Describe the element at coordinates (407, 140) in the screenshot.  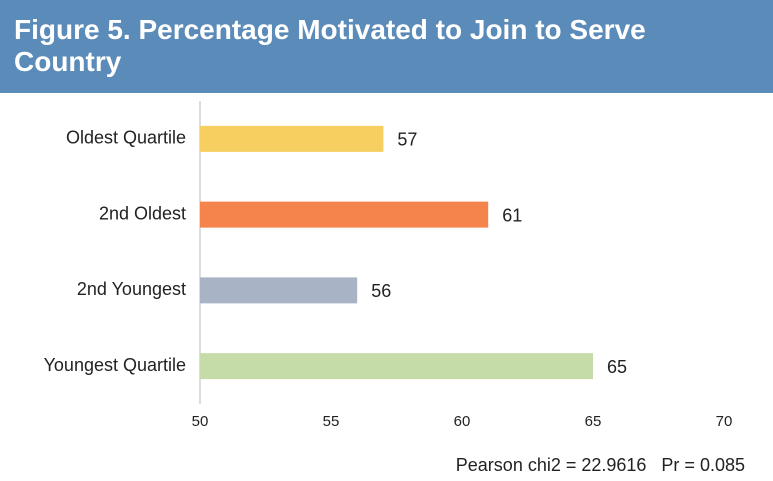
I see `data-label: 57` at that location.